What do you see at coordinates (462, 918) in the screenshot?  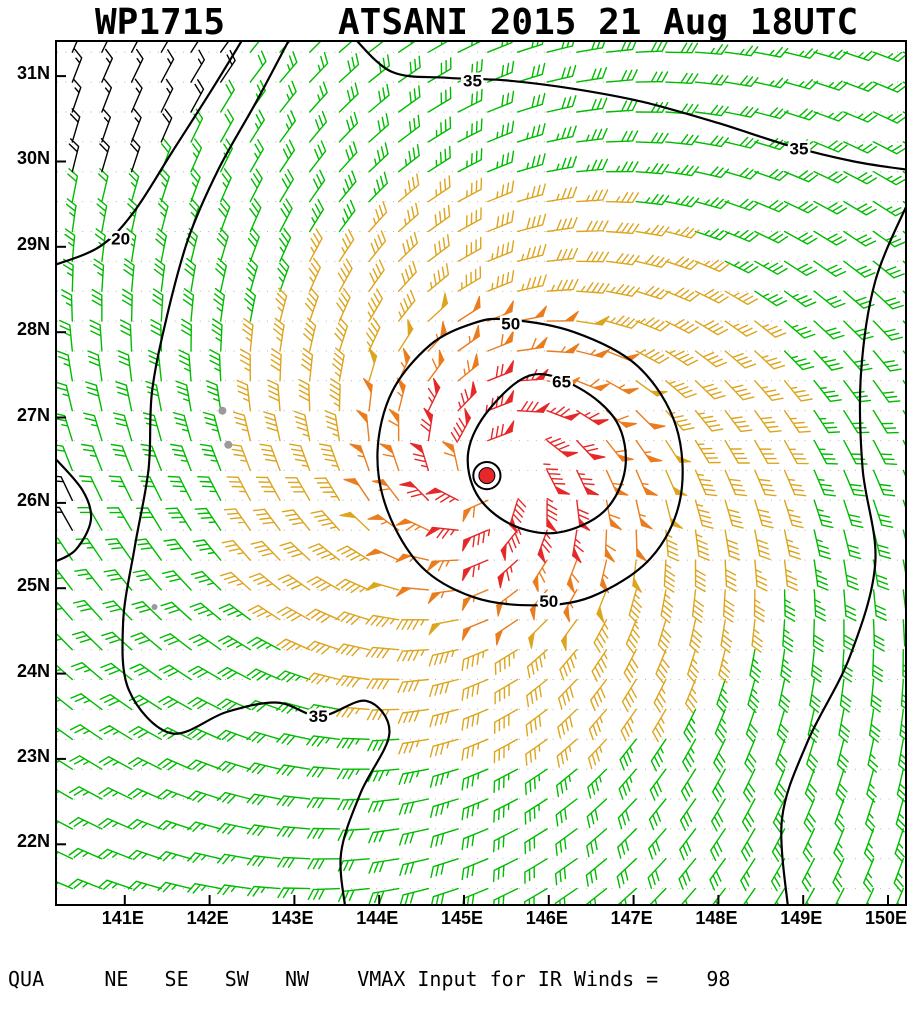 I see `lon-label: 145E` at bounding box center [462, 918].